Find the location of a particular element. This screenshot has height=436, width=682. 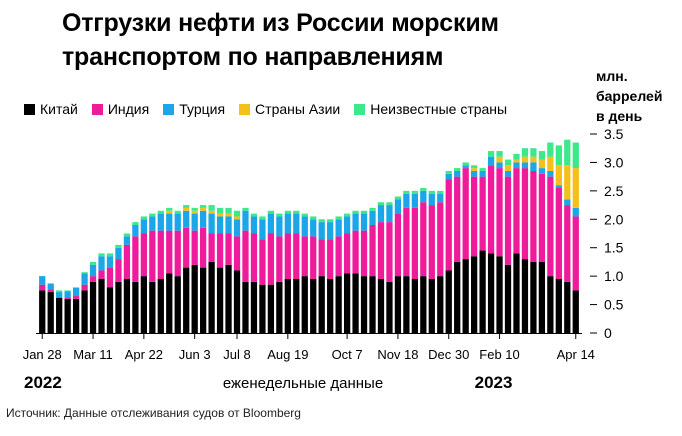

x-tick-label: Jan 28 is located at coordinates (42, 354).